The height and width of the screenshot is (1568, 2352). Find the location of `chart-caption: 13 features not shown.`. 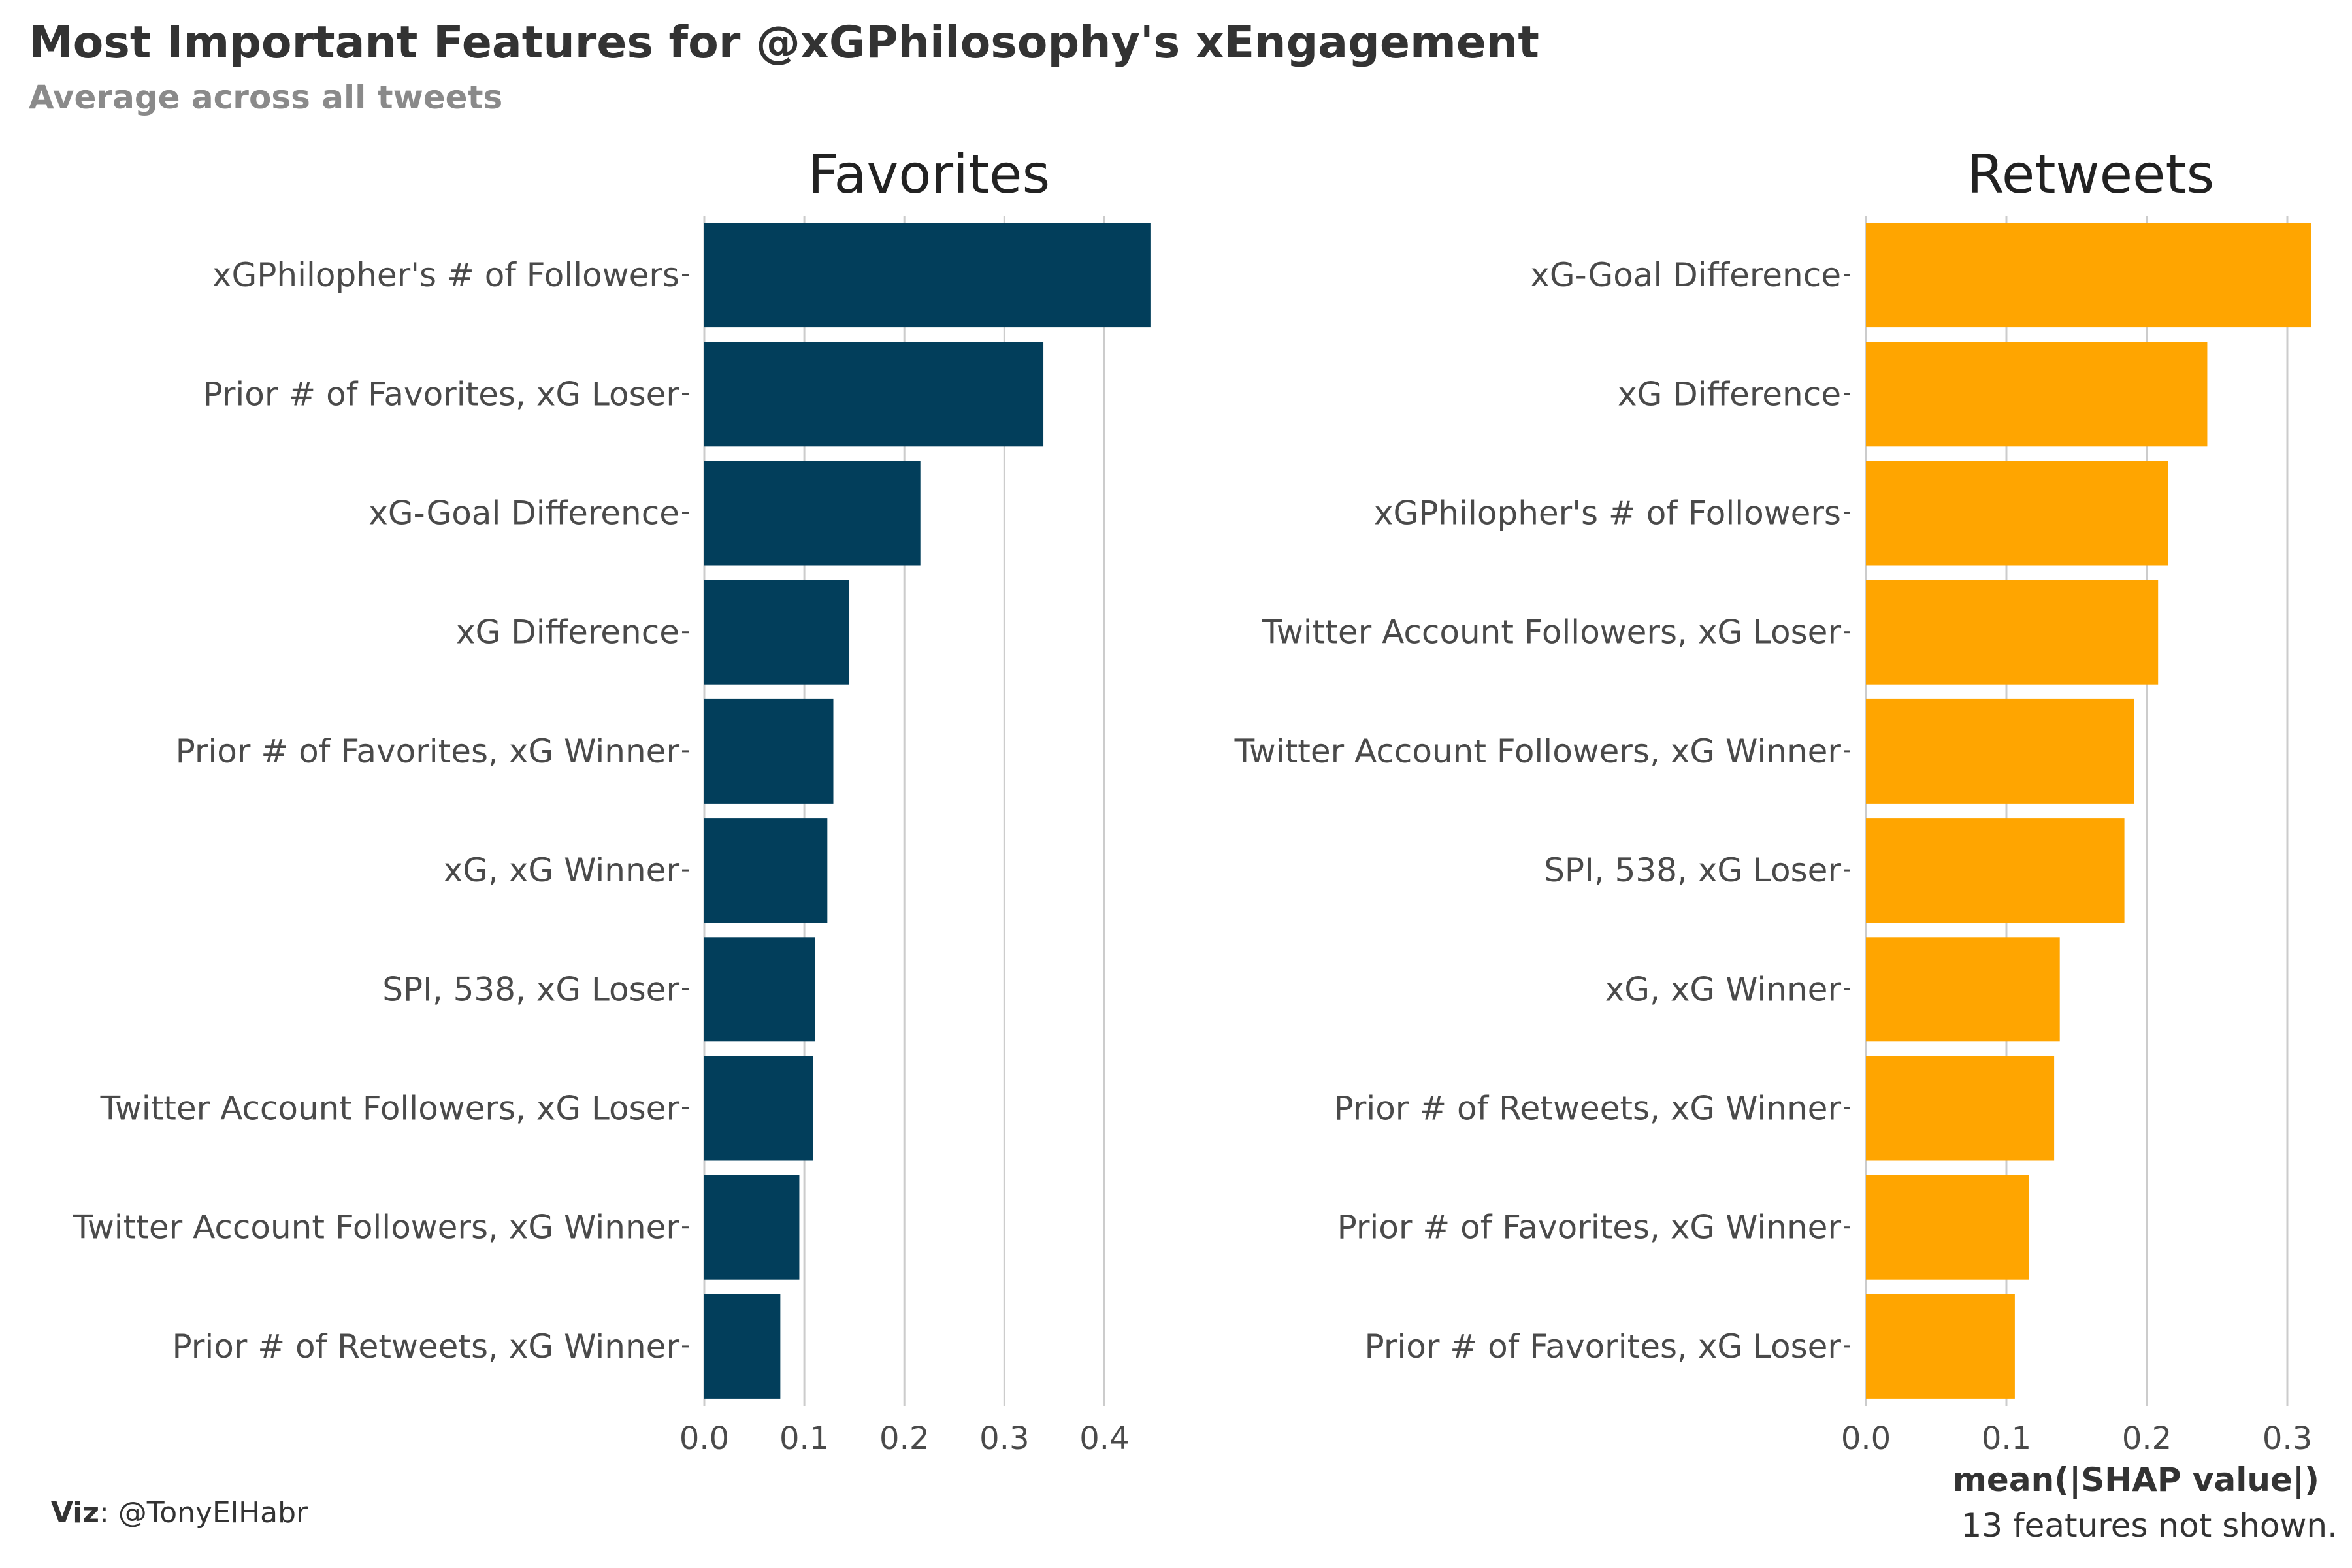

chart-caption: 13 features not shown. is located at coordinates (2149, 1525).